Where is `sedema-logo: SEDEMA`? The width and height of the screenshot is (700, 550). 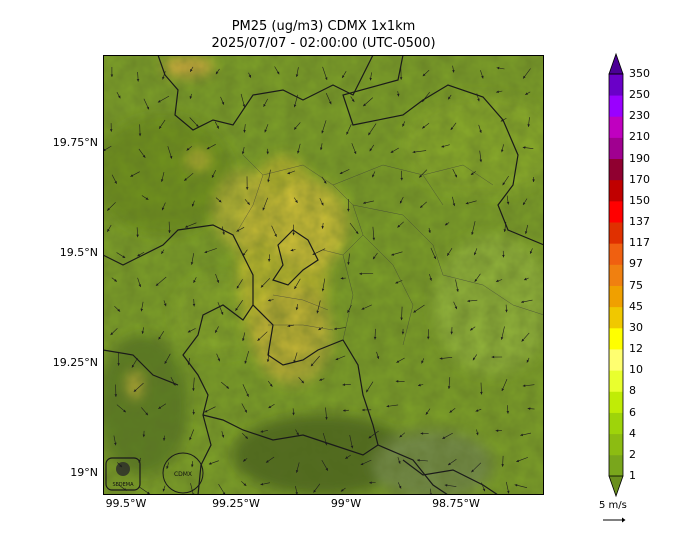
sedema-logo: SEDEMA is located at coordinates (123, 474).